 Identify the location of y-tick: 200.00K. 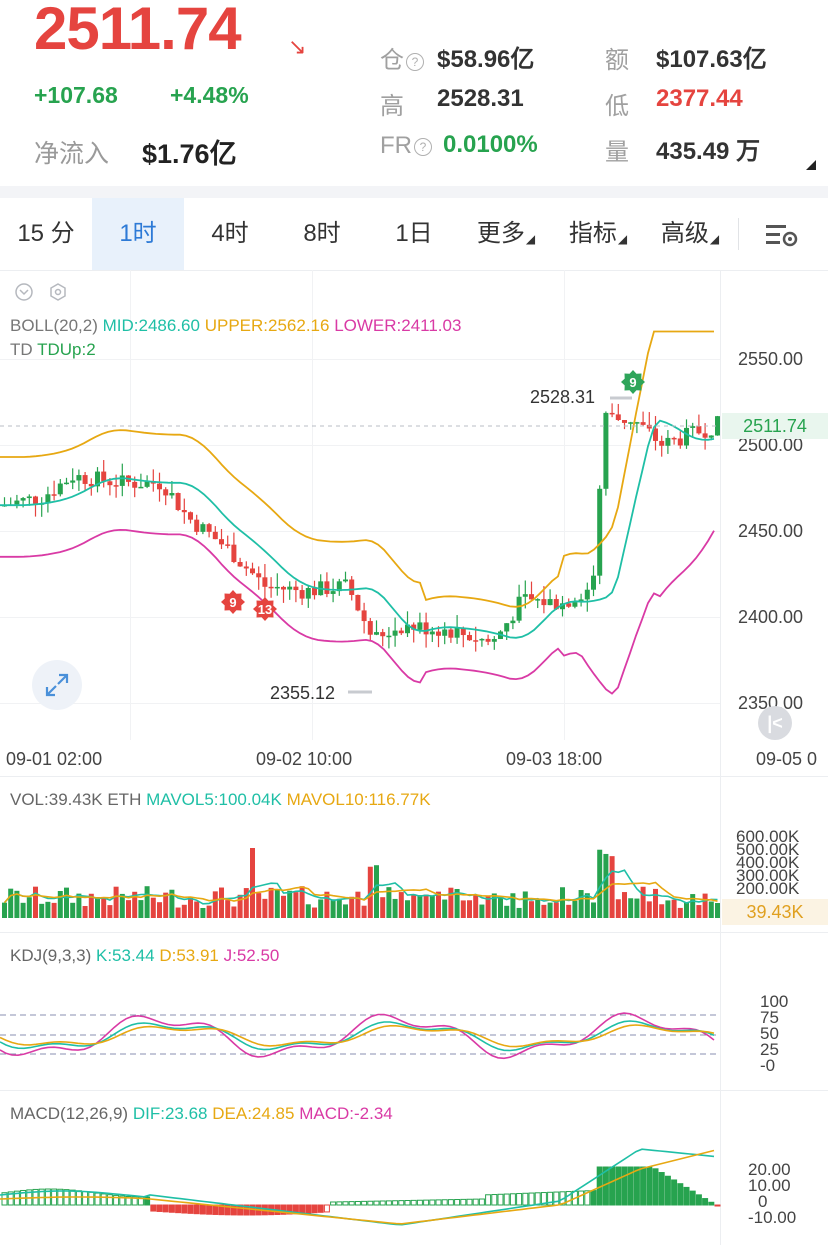
(768, 888).